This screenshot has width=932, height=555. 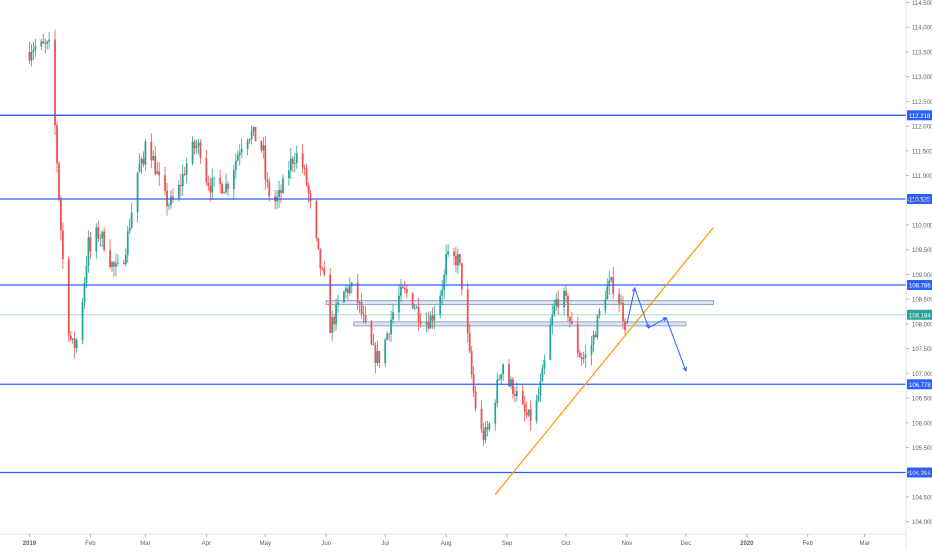 What do you see at coordinates (656, 329) in the screenshot?
I see `forecast-group` at bounding box center [656, 329].